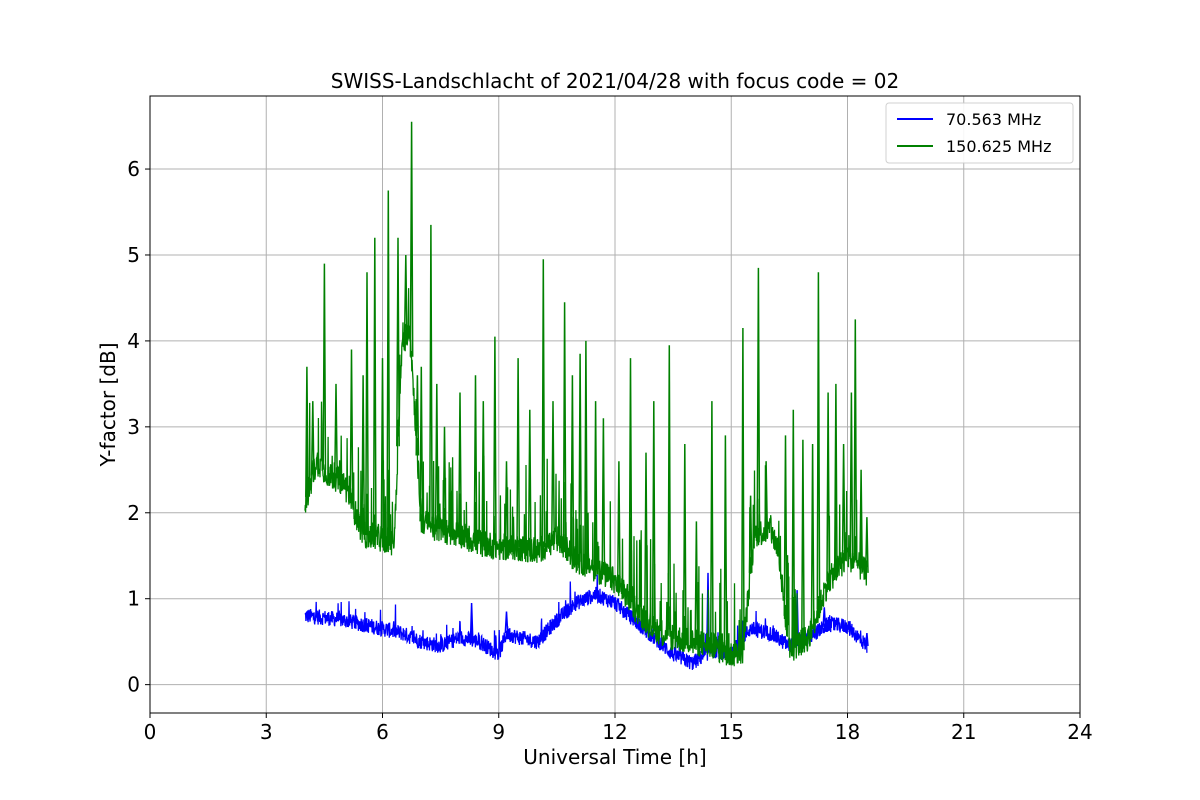 The height and width of the screenshot is (800, 1200). I want to click on y-tick-label: 5, so click(133, 255).